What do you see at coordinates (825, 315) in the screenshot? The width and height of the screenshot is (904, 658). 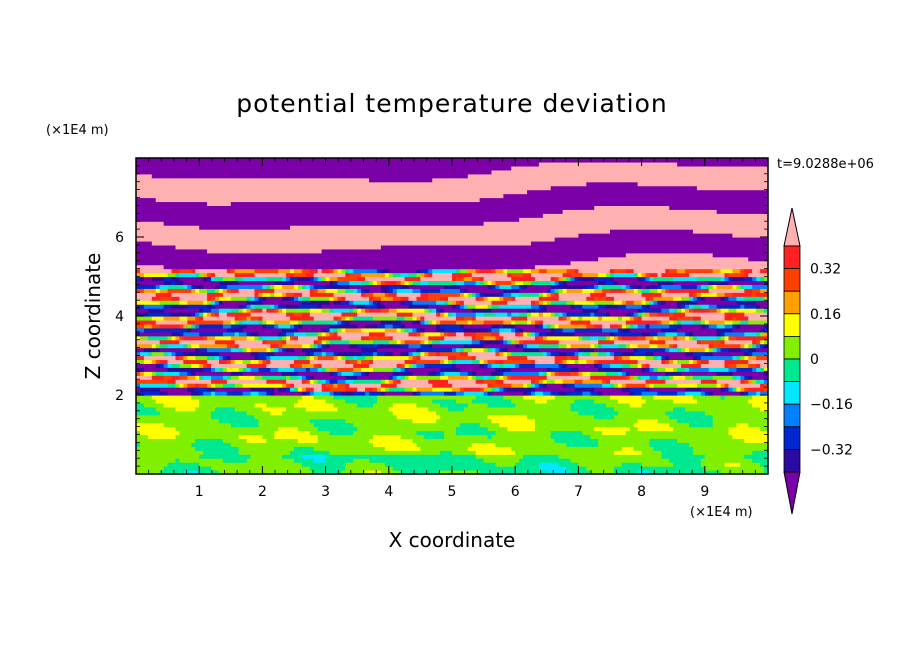 I see `colorbar-tick-label: 0.16` at bounding box center [825, 315].